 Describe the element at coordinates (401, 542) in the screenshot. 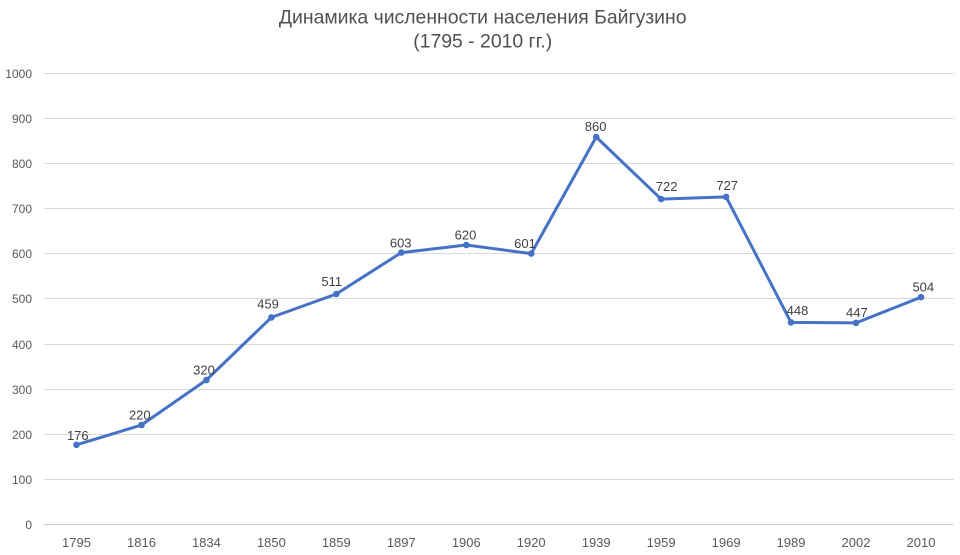

I see `svg-text: 1897` at that location.